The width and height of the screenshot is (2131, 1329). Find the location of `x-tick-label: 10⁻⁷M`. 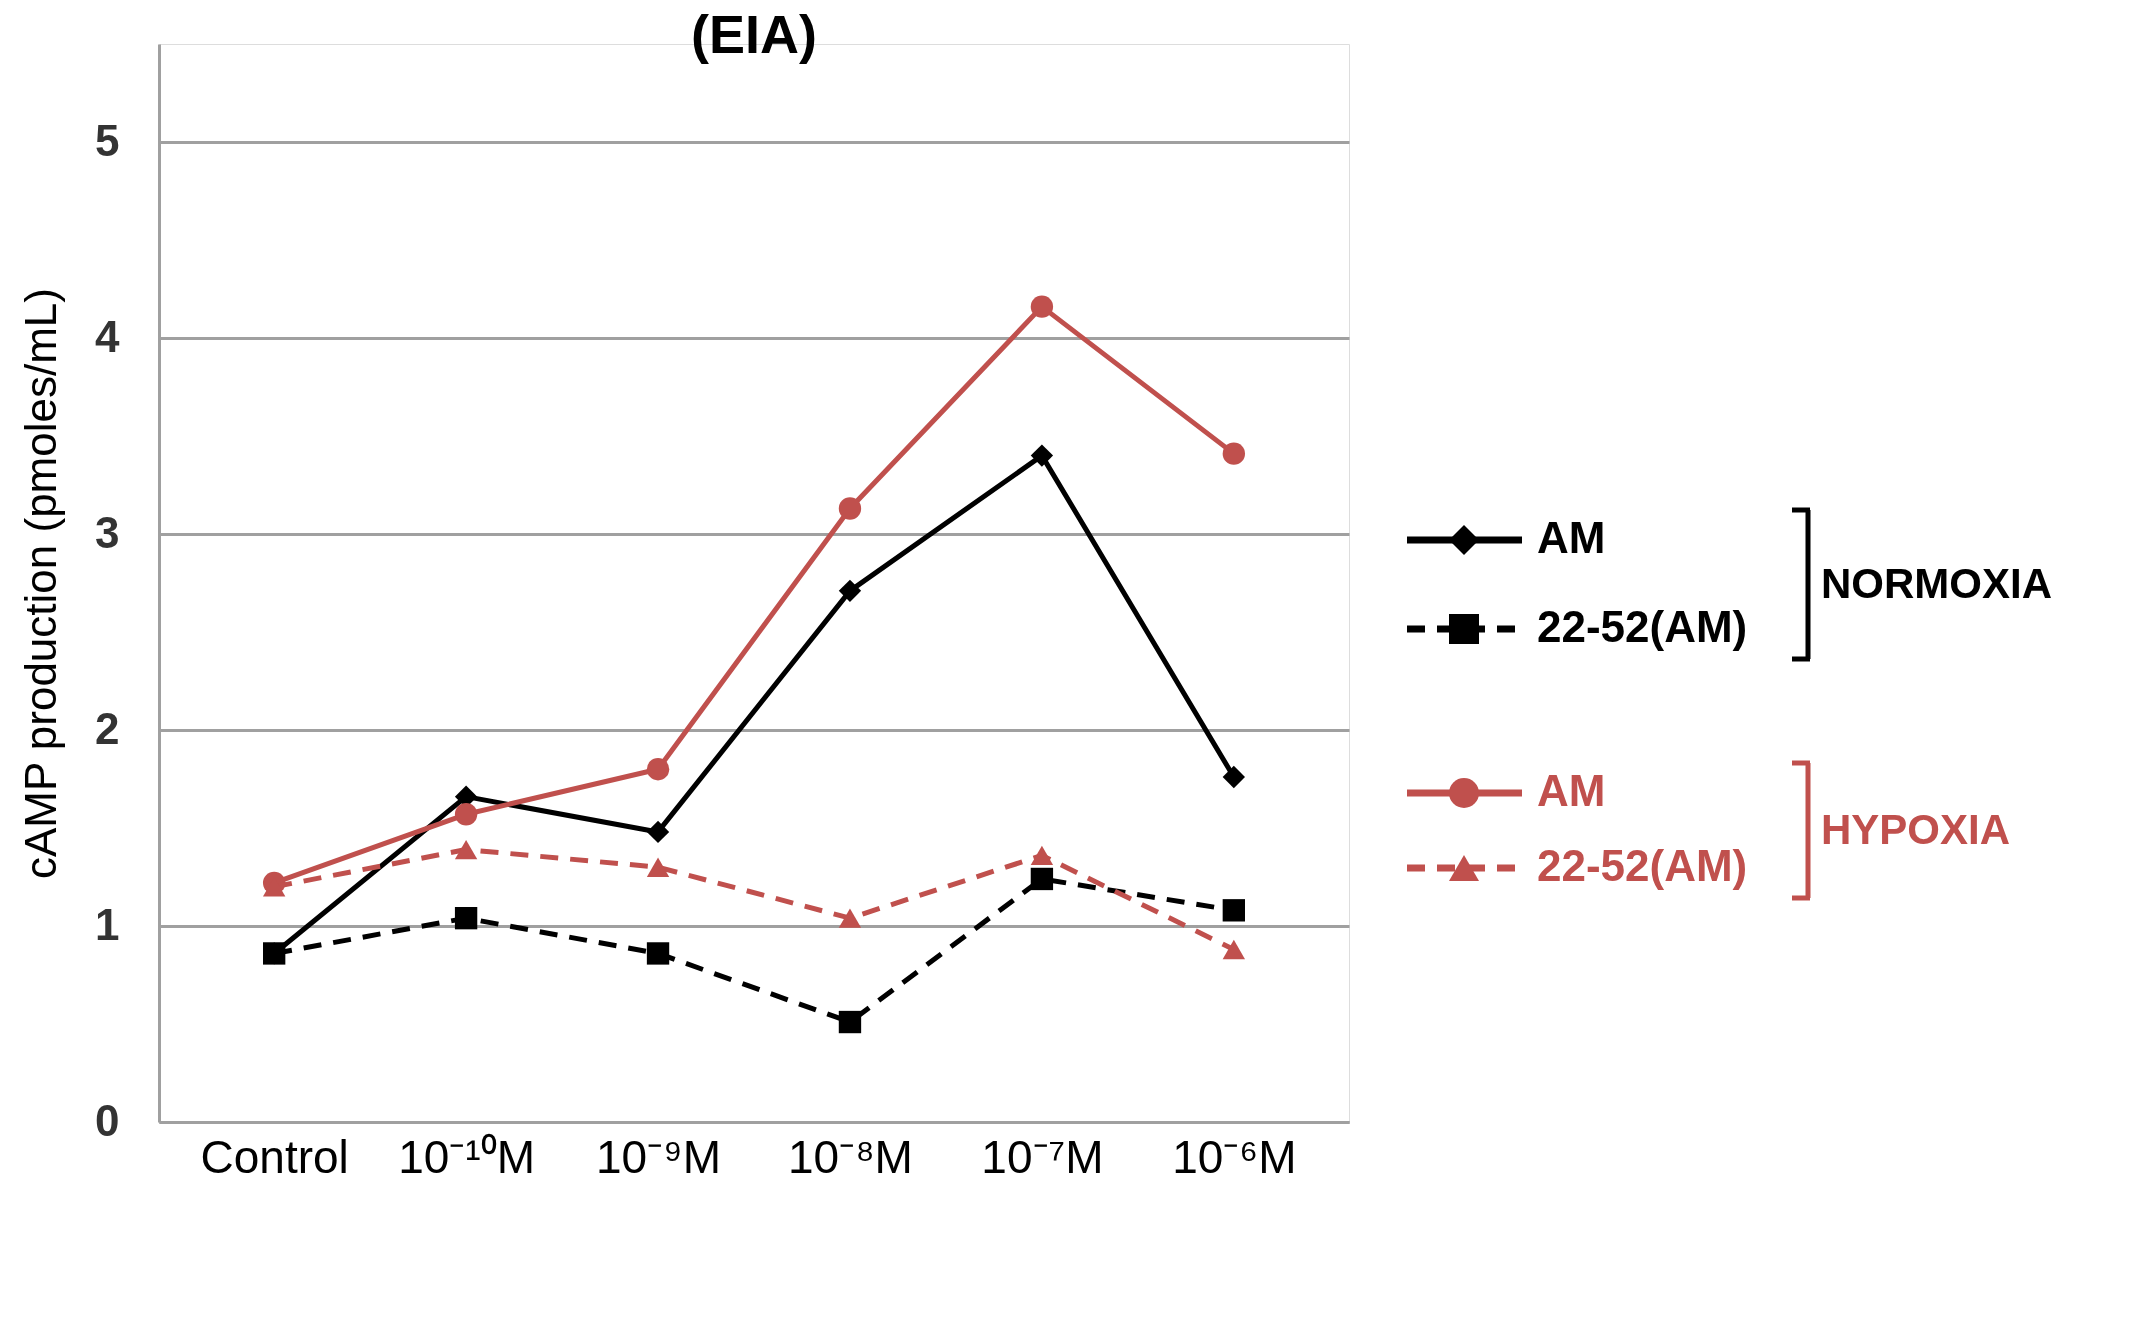

x-tick-label: 10⁻⁷M is located at coordinates (1042, 1156).